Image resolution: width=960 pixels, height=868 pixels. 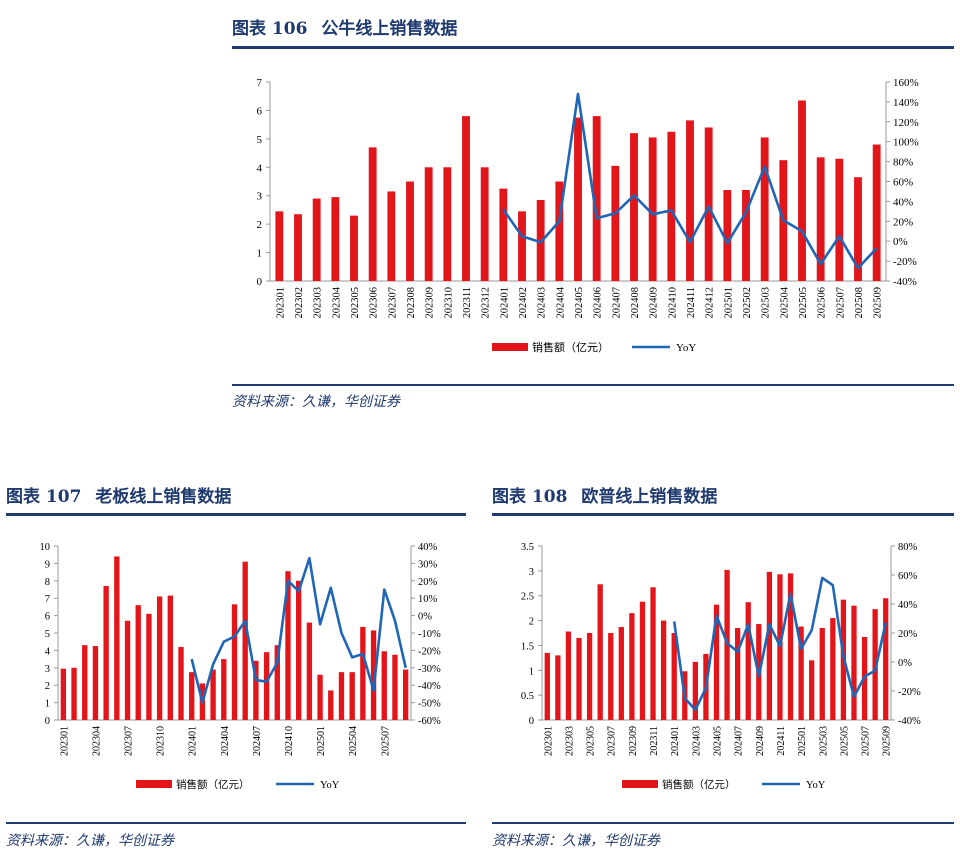 I want to click on right-tick-label: -10%, so click(x=429, y=634).